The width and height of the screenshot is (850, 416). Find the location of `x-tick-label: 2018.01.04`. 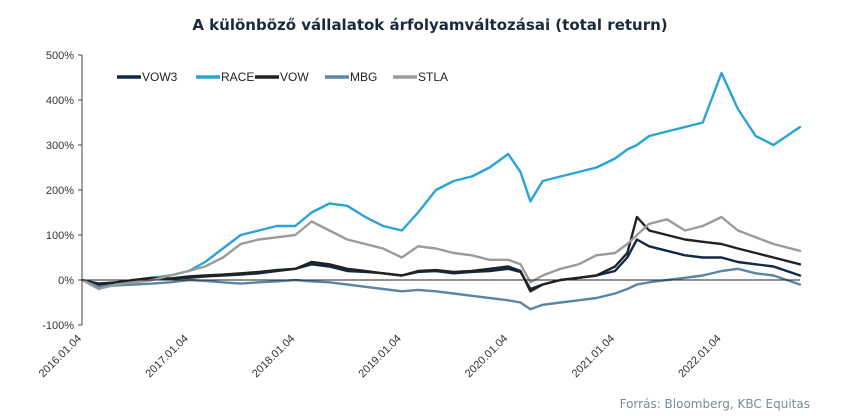

x-tick-label: 2018.01.04 is located at coordinates (273, 356).